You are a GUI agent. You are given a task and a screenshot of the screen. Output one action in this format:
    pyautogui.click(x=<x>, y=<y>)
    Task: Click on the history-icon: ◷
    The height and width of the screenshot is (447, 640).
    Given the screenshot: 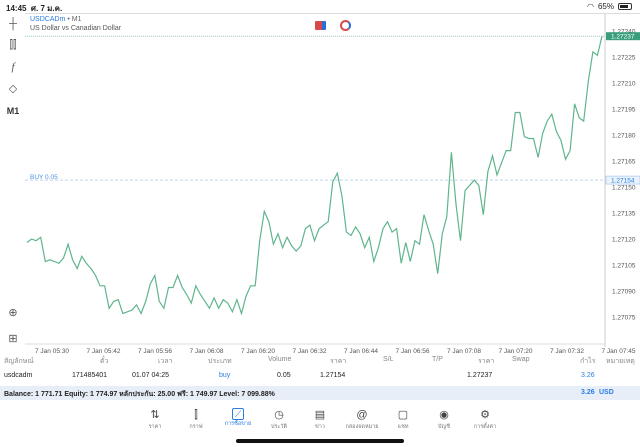 What is the action you would take?
    pyautogui.click(x=279, y=415)
    